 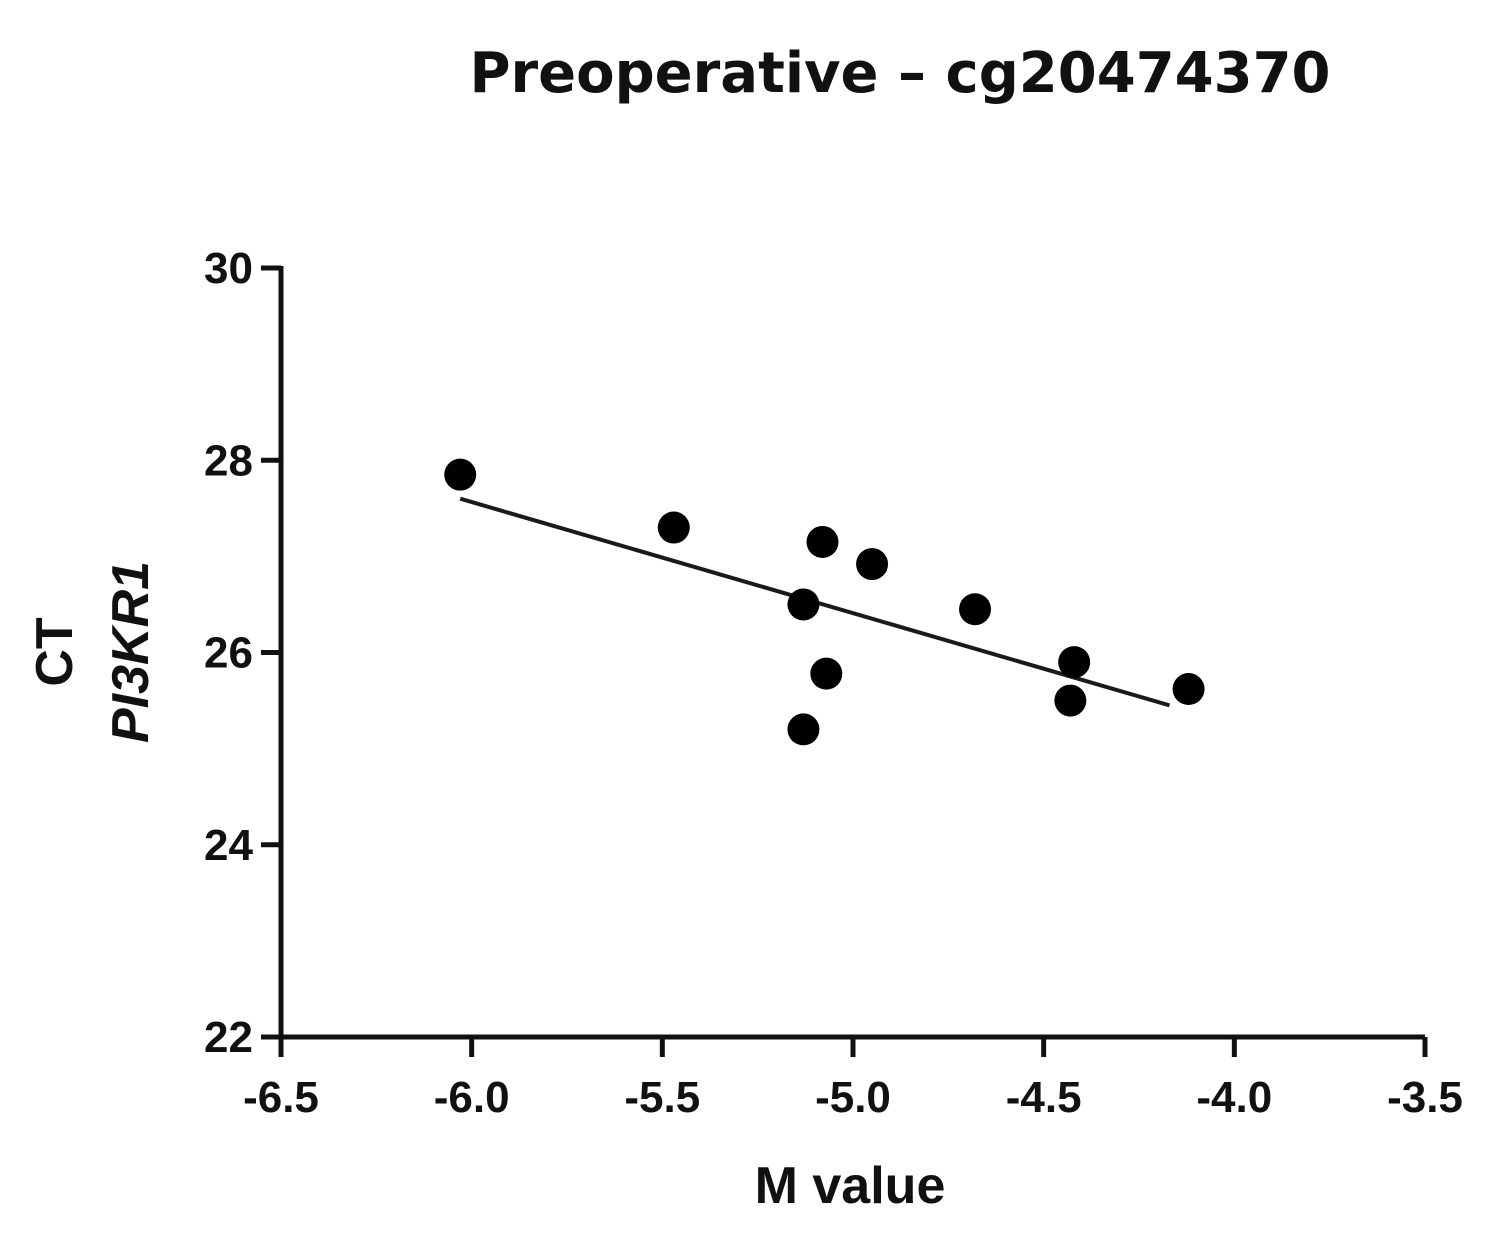 I want to click on x-tick-label: -6.5, so click(x=281, y=1097).